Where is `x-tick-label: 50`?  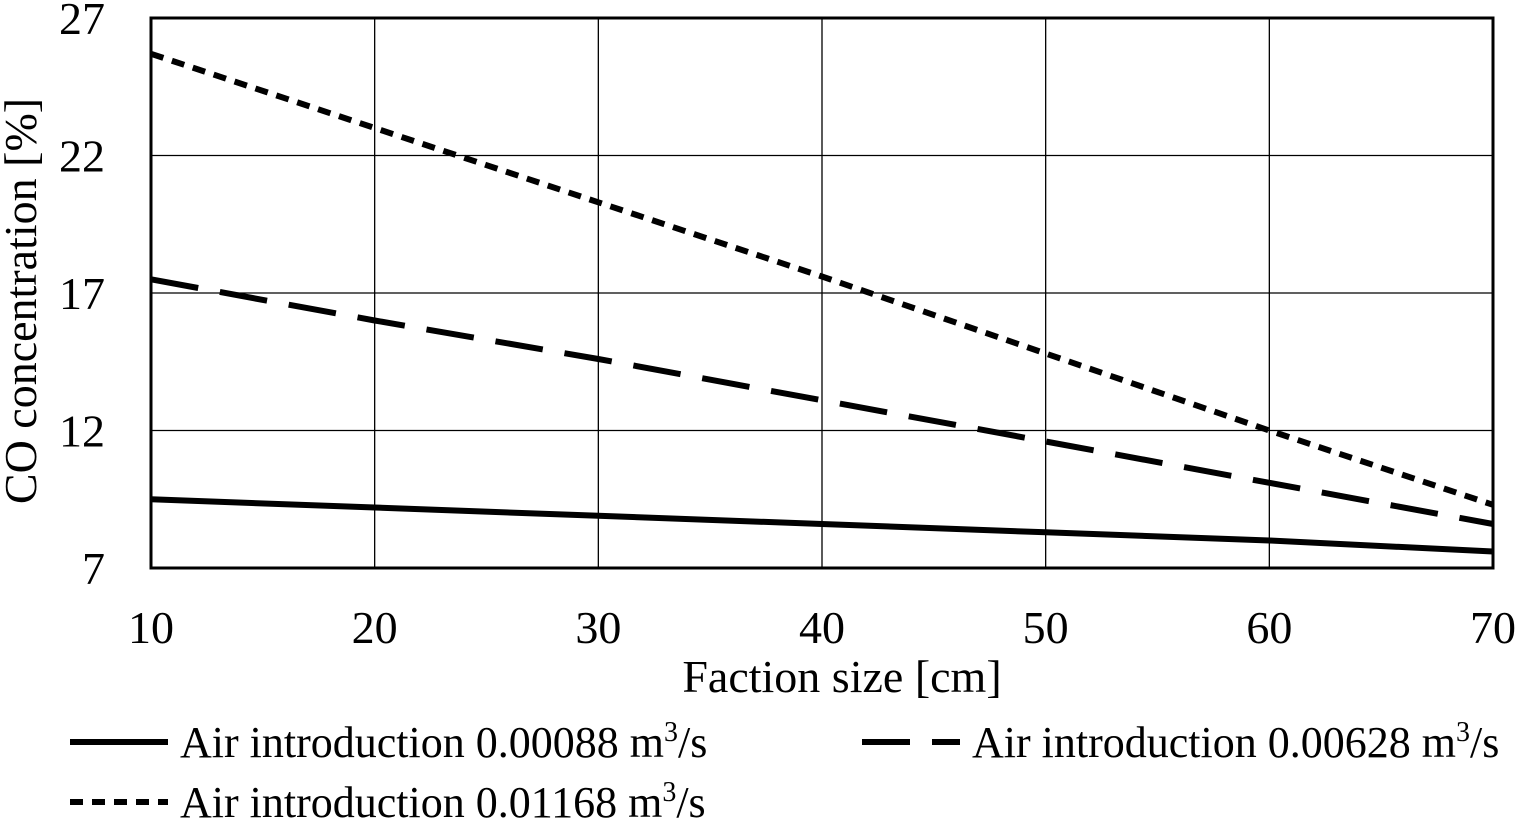
x-tick-label: 50 is located at coordinates (1046, 627).